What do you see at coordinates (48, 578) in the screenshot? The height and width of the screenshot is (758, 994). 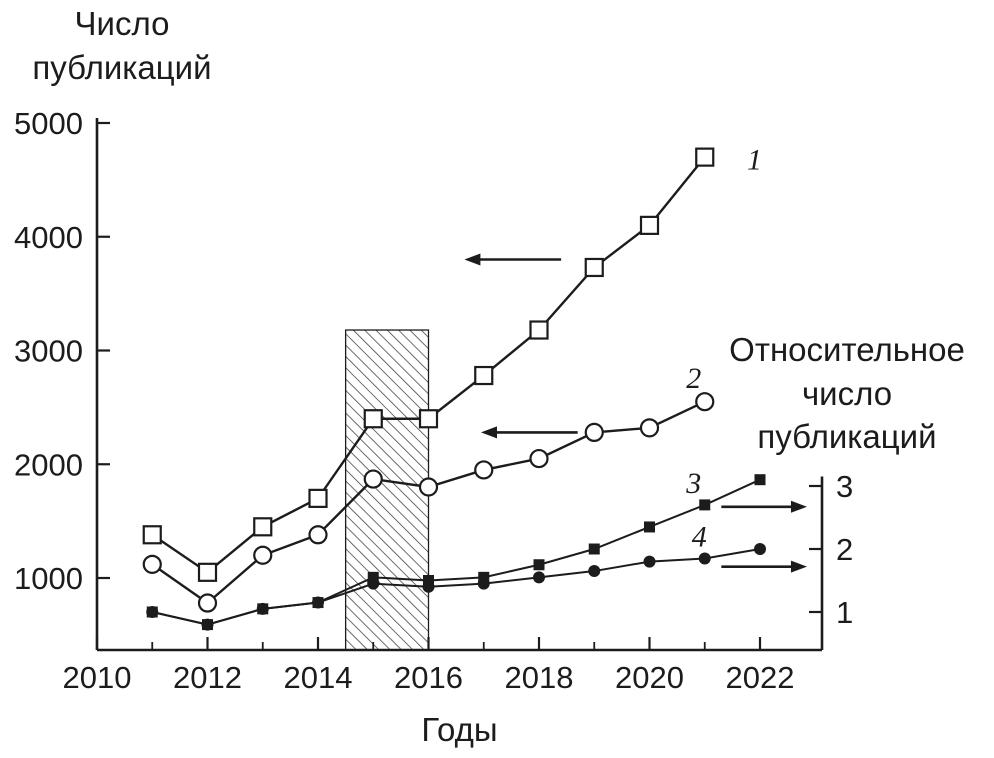 I see `y-axis-left-tick-label: 1000` at bounding box center [48, 578].